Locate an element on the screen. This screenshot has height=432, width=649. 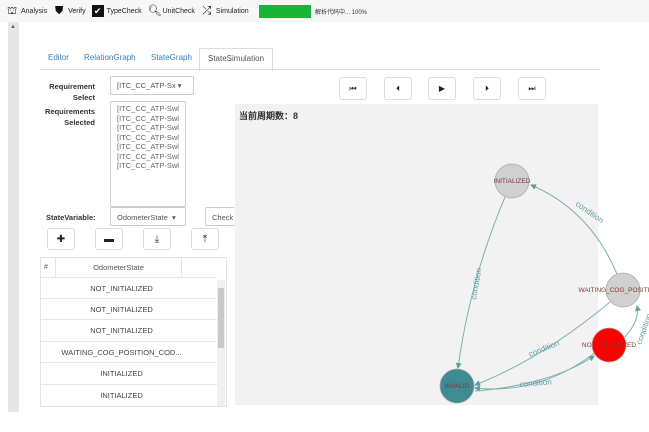
plus-icon: ✚ is located at coordinates (61, 239).